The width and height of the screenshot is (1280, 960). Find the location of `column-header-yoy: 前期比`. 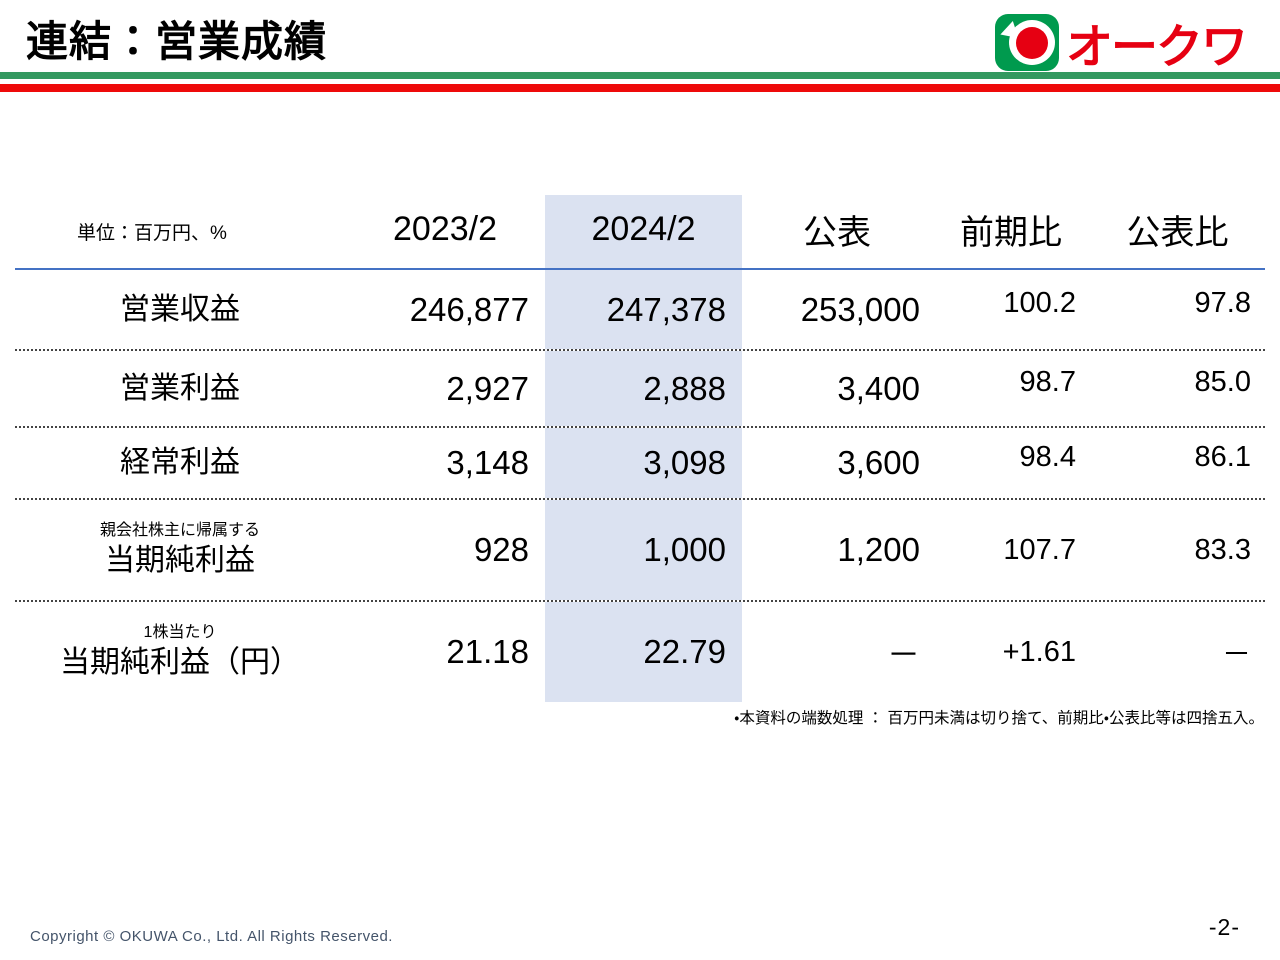

column-header-yoy: 前期比 is located at coordinates (1011, 233).